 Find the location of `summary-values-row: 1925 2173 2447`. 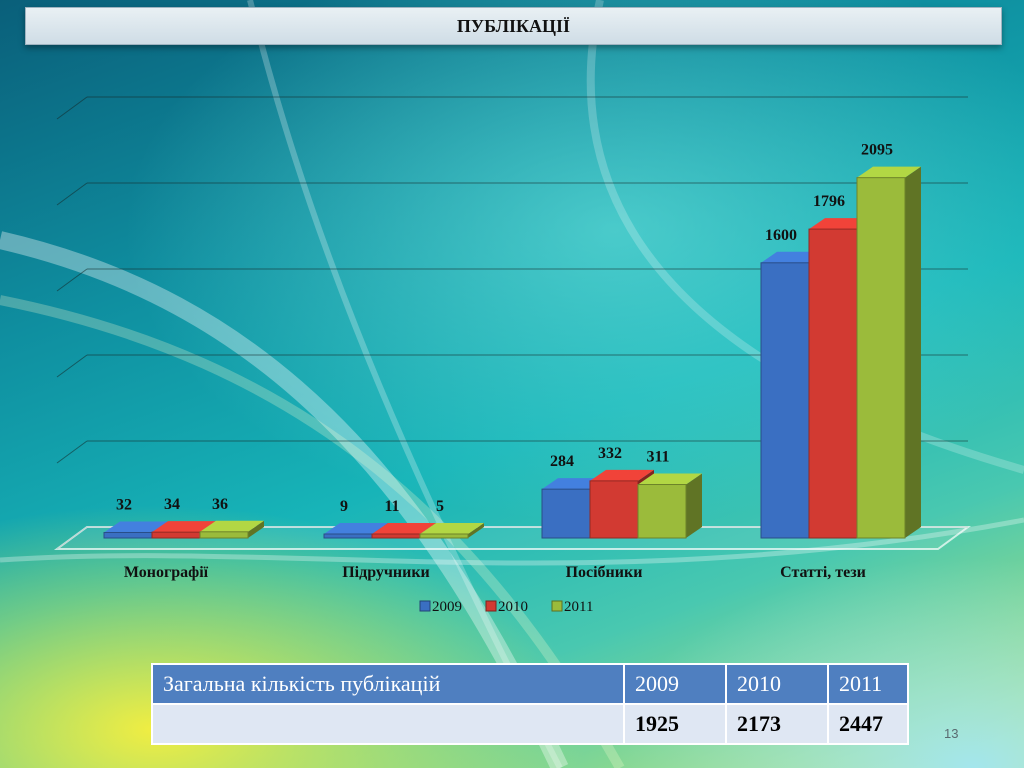

summary-values-row: 1925 2173 2447 is located at coordinates (530, 724).